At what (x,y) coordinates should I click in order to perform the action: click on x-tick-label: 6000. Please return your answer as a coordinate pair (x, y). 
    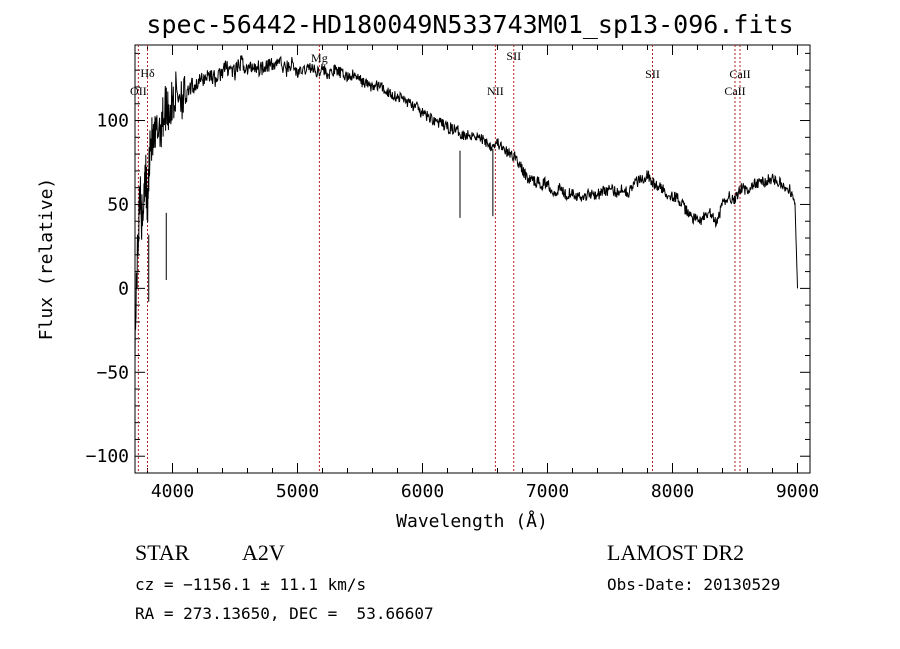
    Looking at the image, I should click on (422, 491).